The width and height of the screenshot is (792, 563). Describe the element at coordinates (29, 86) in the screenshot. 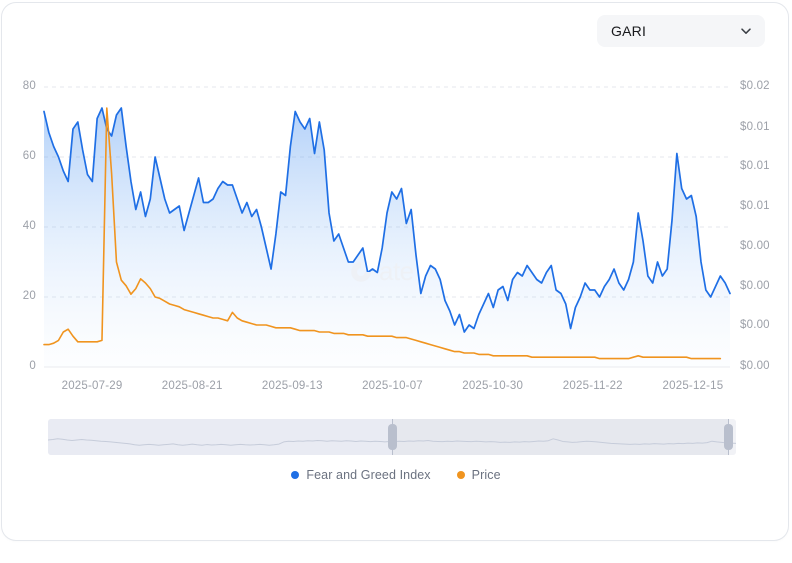

I see `y-axis-left-tick: 80` at that location.